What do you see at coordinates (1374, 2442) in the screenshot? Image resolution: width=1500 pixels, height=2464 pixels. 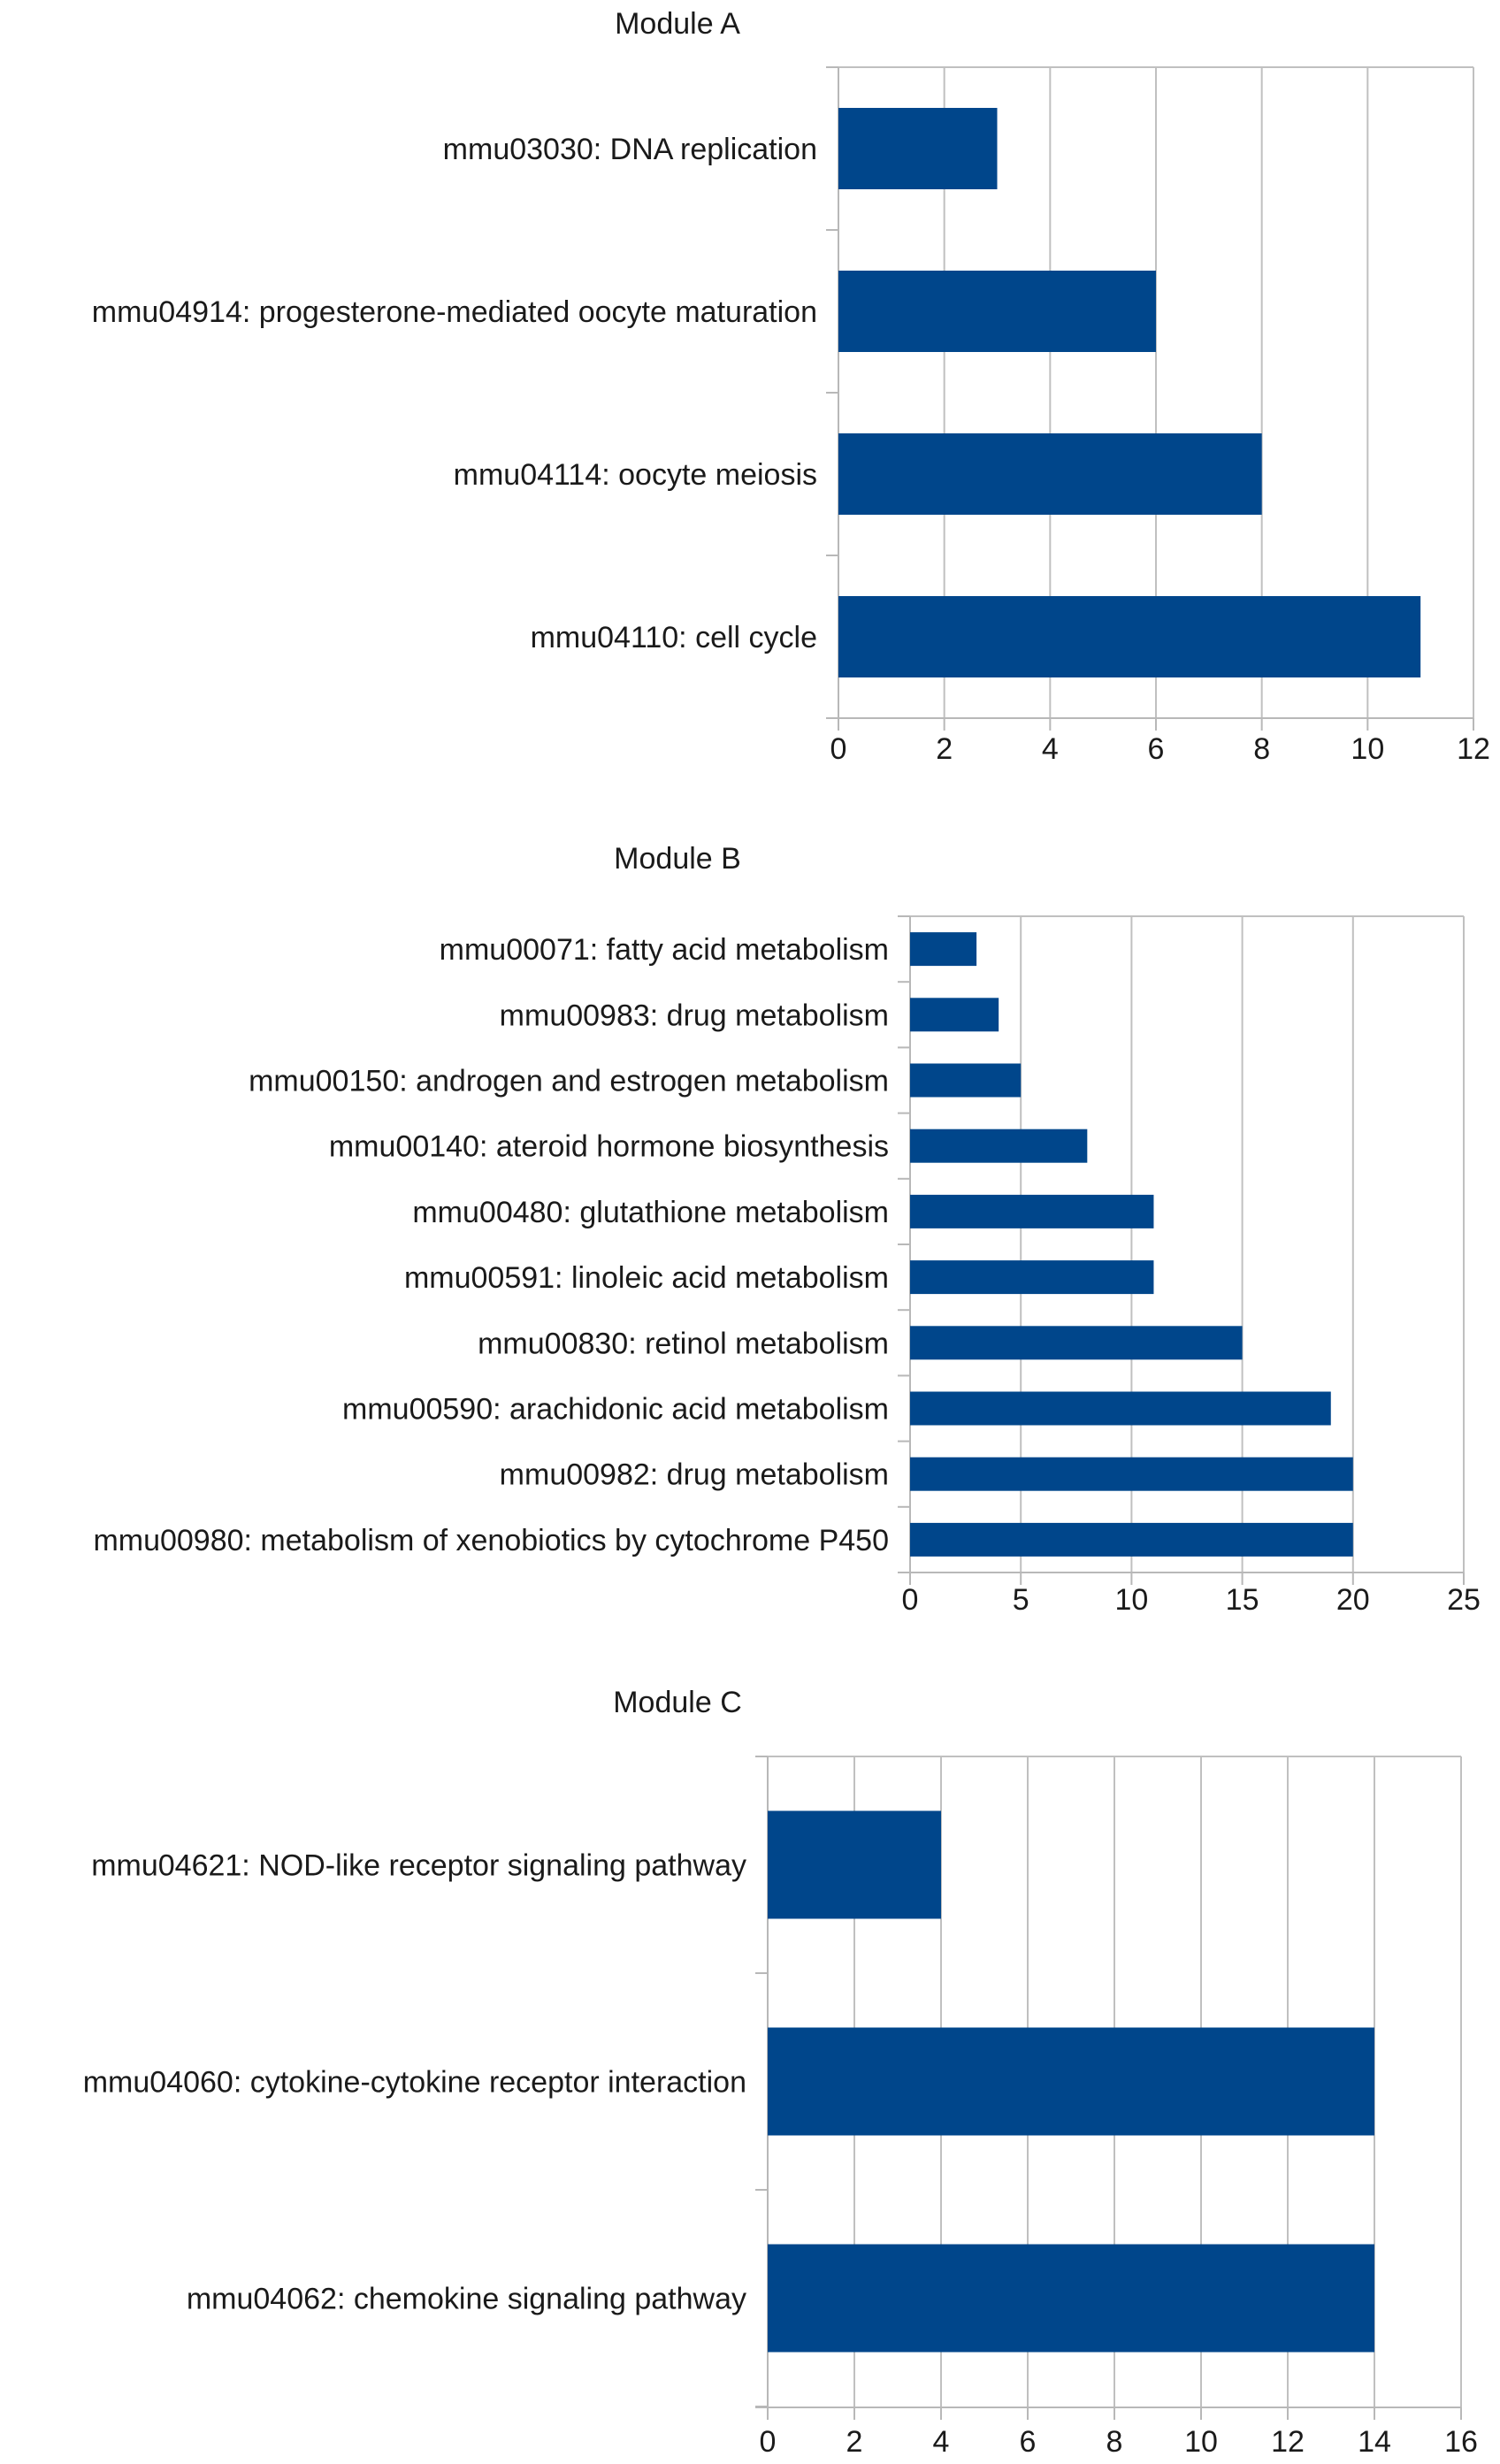 I see `x-tick-label: 14` at bounding box center [1374, 2442].